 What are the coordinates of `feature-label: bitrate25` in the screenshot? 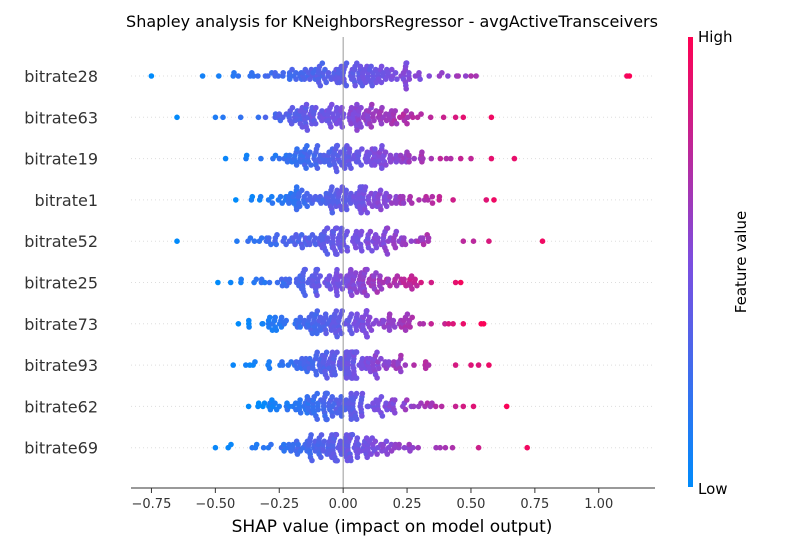 It's located at (61, 283).